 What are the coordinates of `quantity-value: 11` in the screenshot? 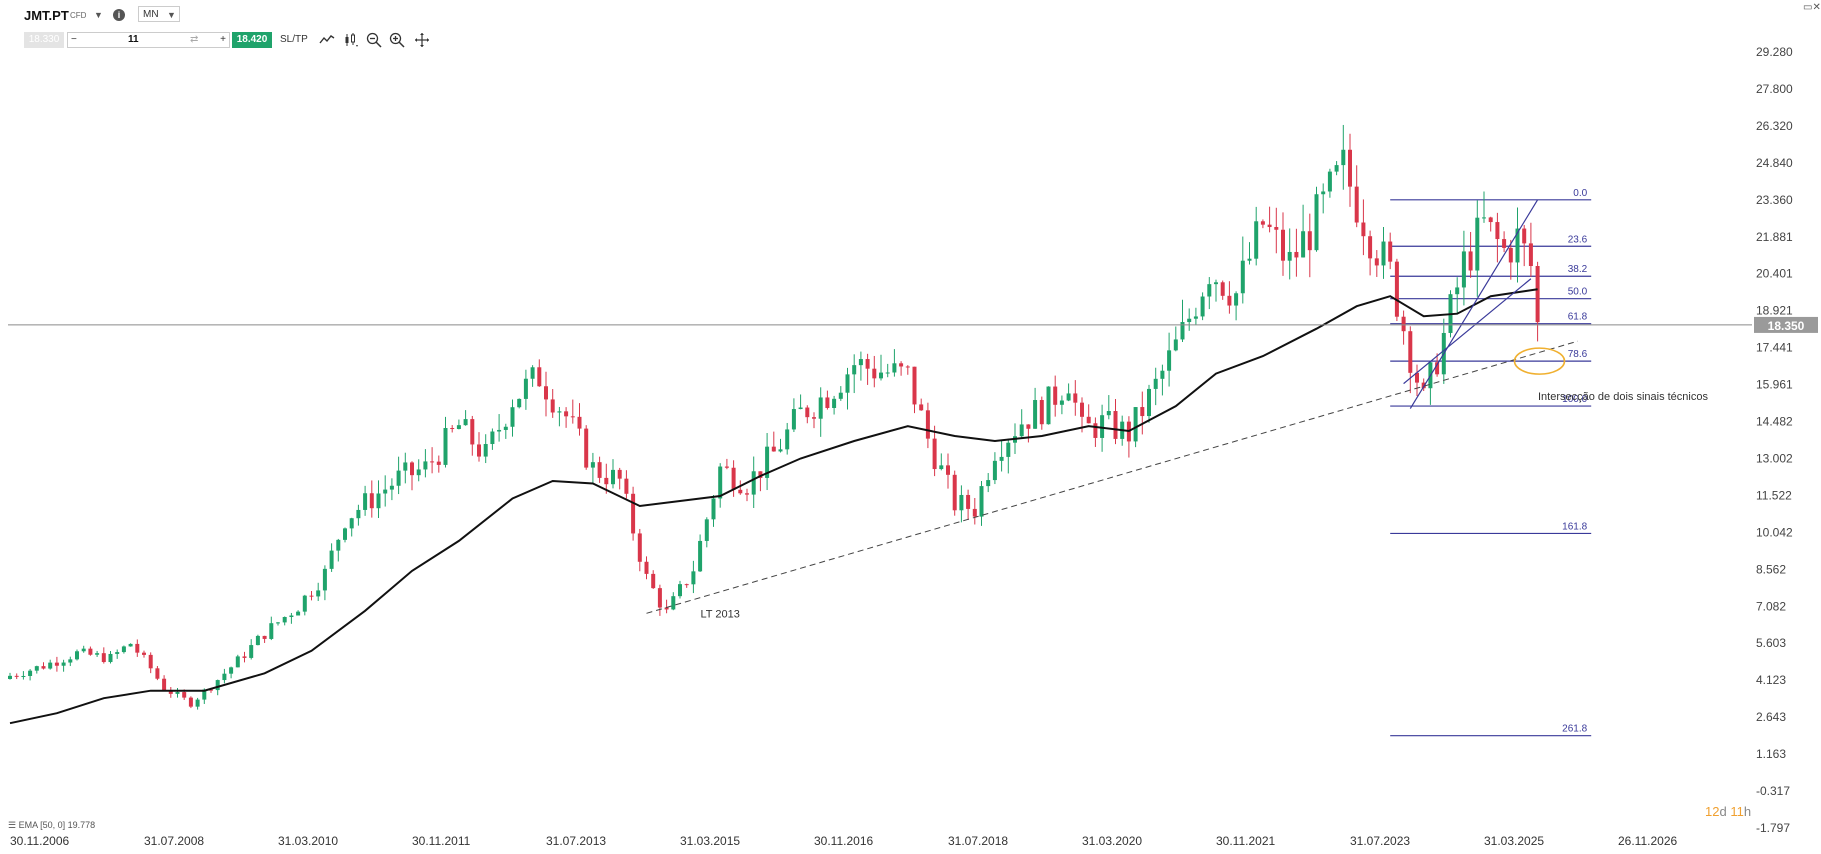 It's located at (133, 39).